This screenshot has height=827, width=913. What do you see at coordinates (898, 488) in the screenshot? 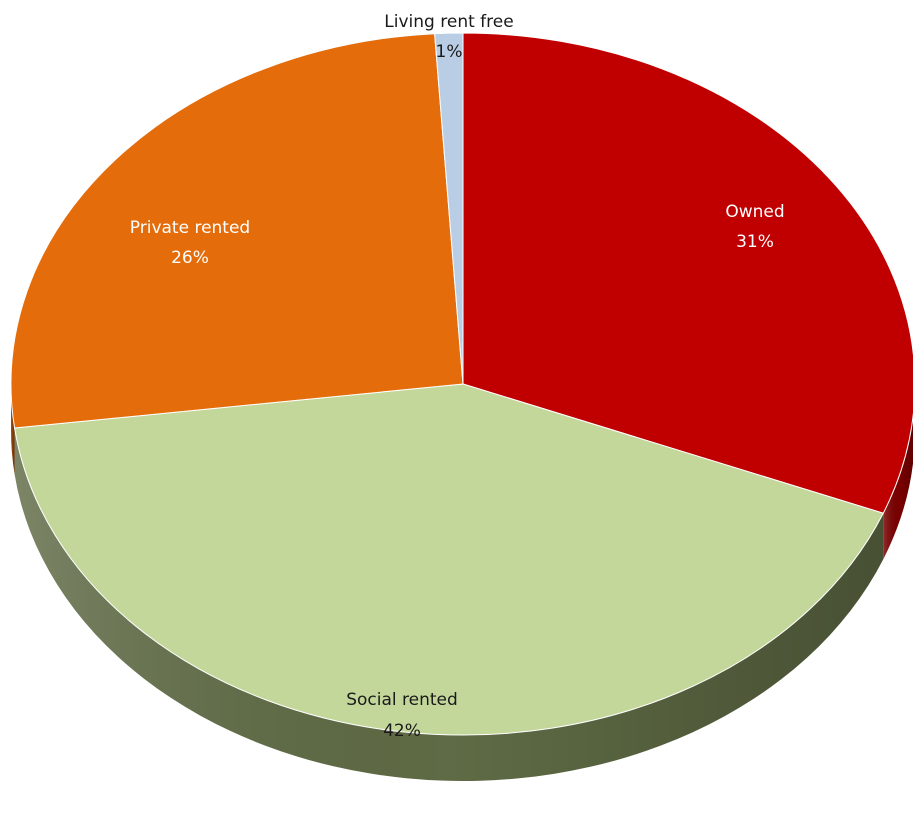
I see `pie-side-shade-owned` at bounding box center [898, 488].